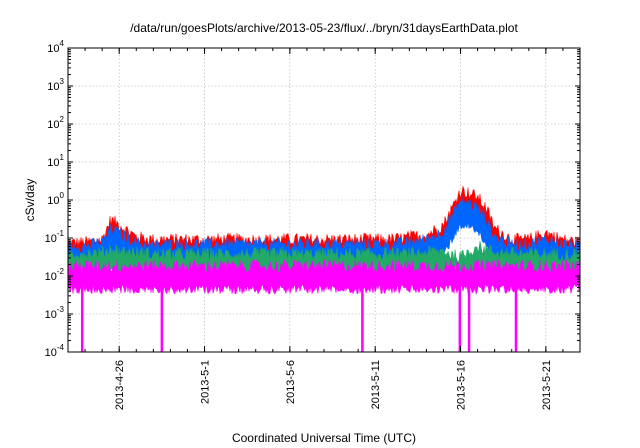 The image size is (640, 448). I want to click on x-axis-title: Coordinated Universal Time (UTC), so click(324, 438).